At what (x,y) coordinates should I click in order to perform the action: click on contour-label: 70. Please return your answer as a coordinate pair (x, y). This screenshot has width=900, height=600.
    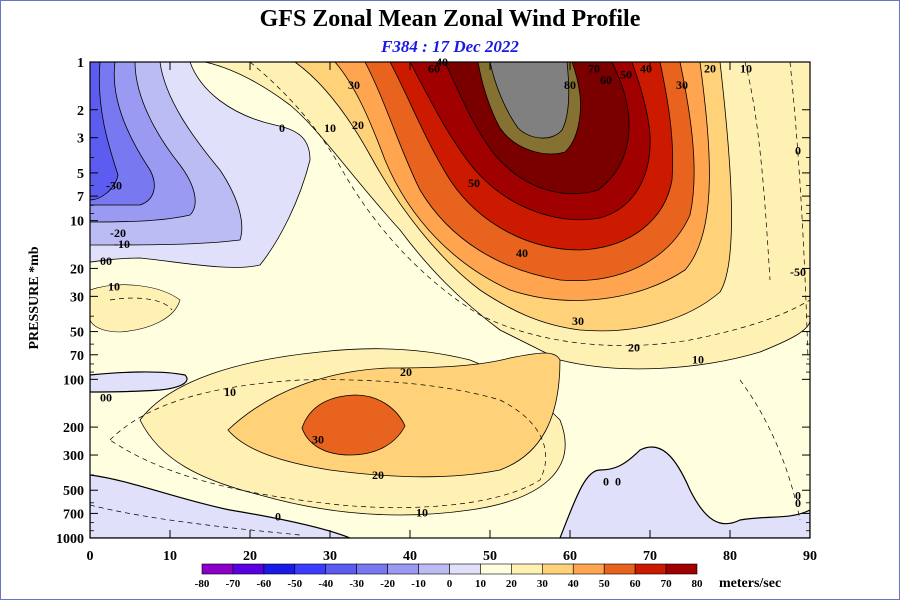
    Looking at the image, I should click on (594, 69).